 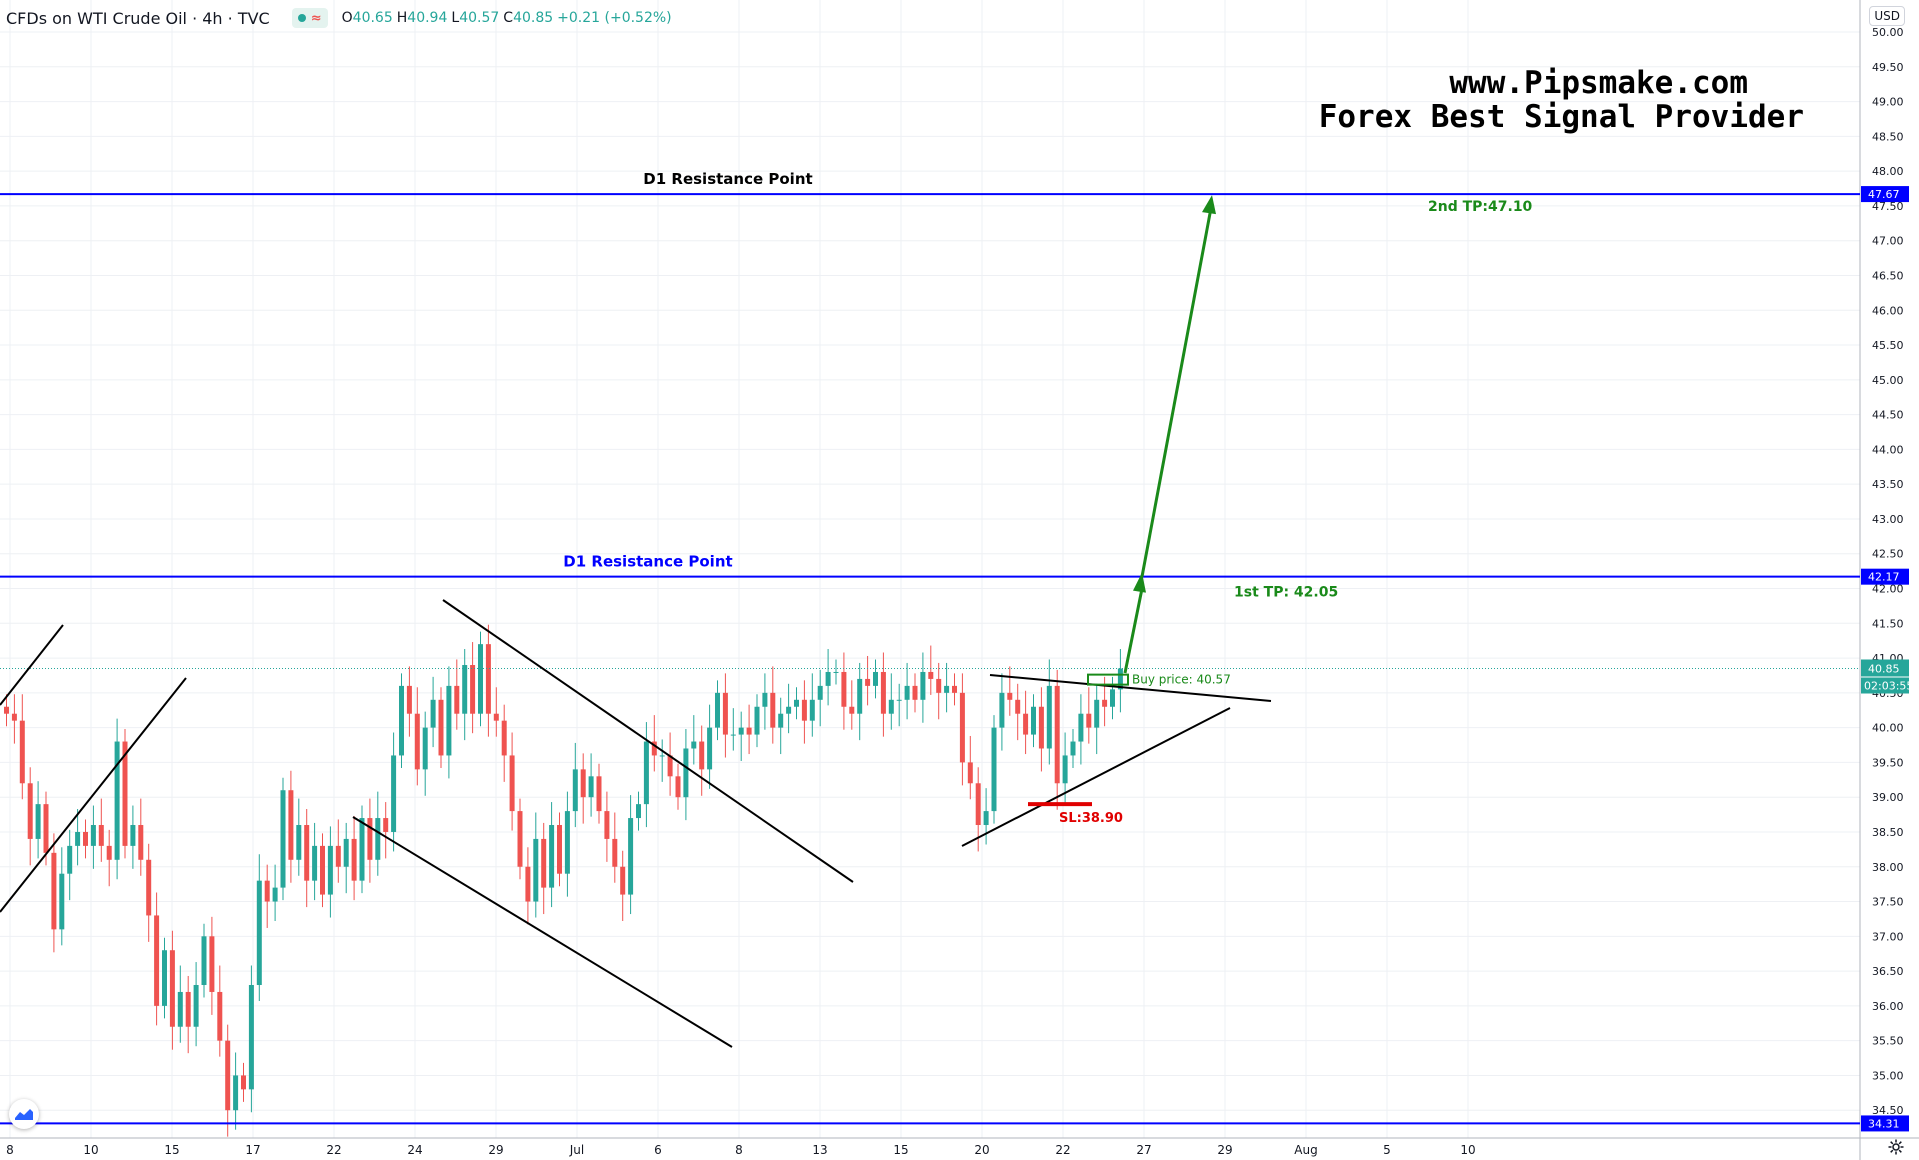 I want to click on market-open-dot-icon, so click(x=301, y=18).